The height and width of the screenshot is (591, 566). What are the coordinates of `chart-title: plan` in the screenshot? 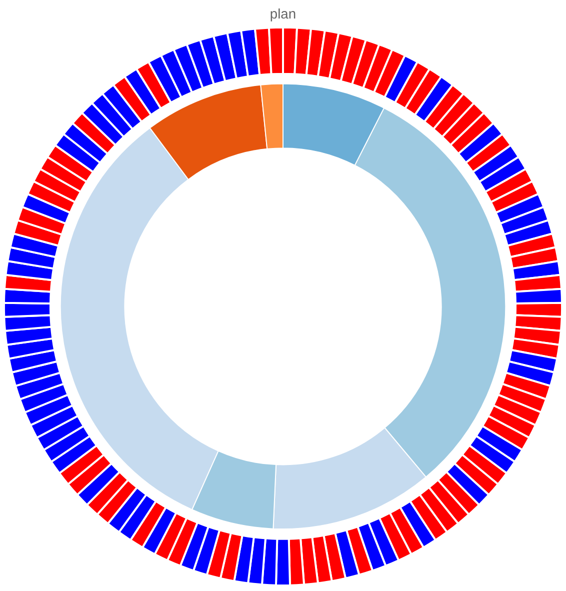 It's located at (283, 13).